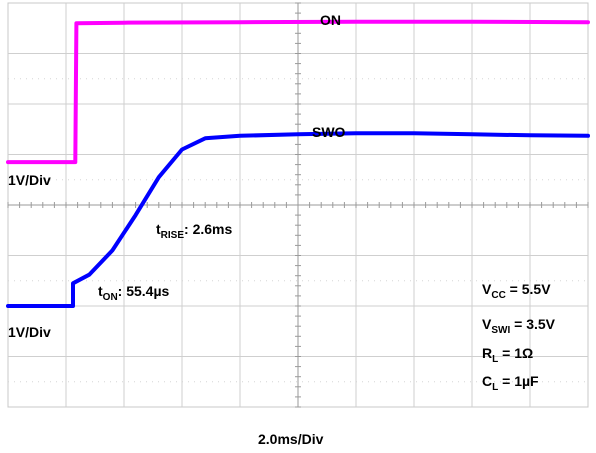 The height and width of the screenshot is (453, 596). Describe the element at coordinates (507, 355) in the screenshot. I see `label-rl: RL = 1Ω` at that location.